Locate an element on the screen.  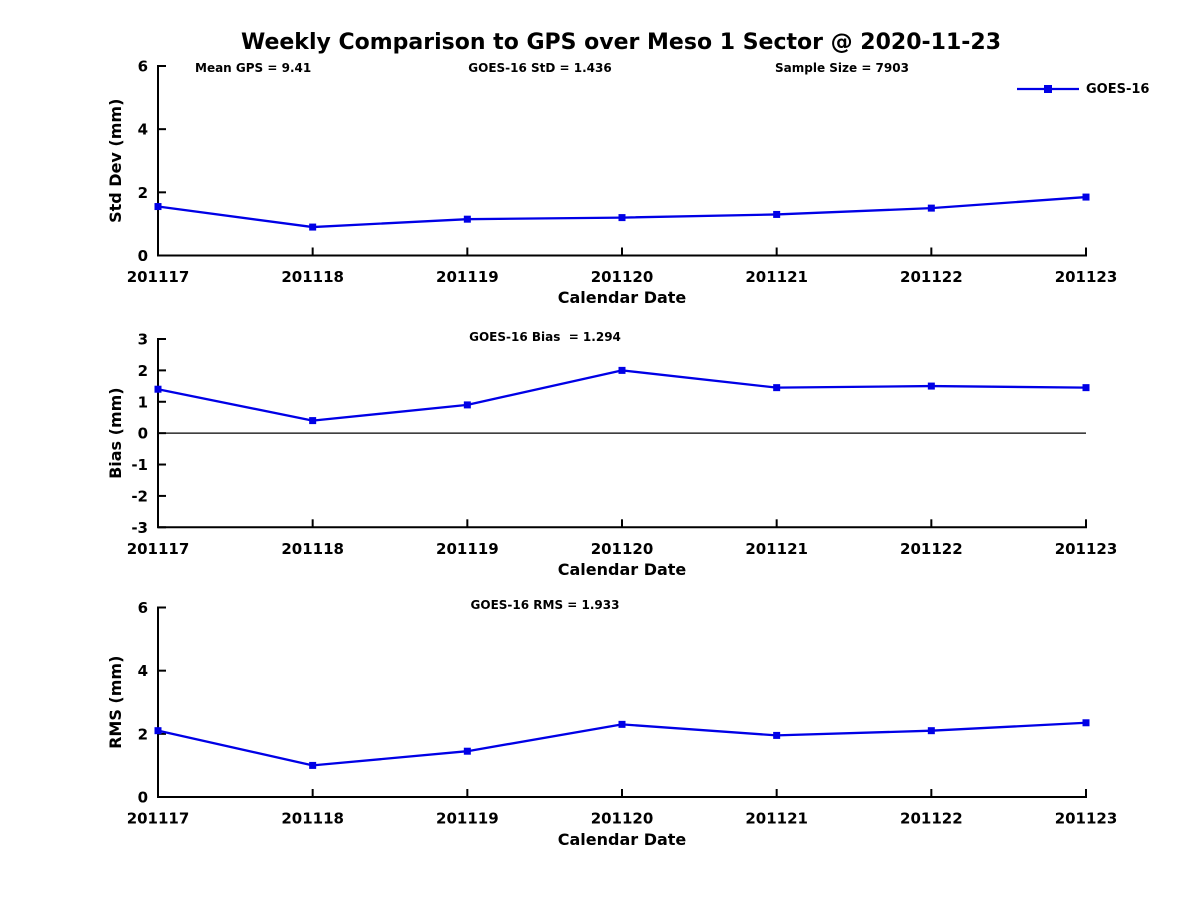
legend-line-icon is located at coordinates (1048, 89).